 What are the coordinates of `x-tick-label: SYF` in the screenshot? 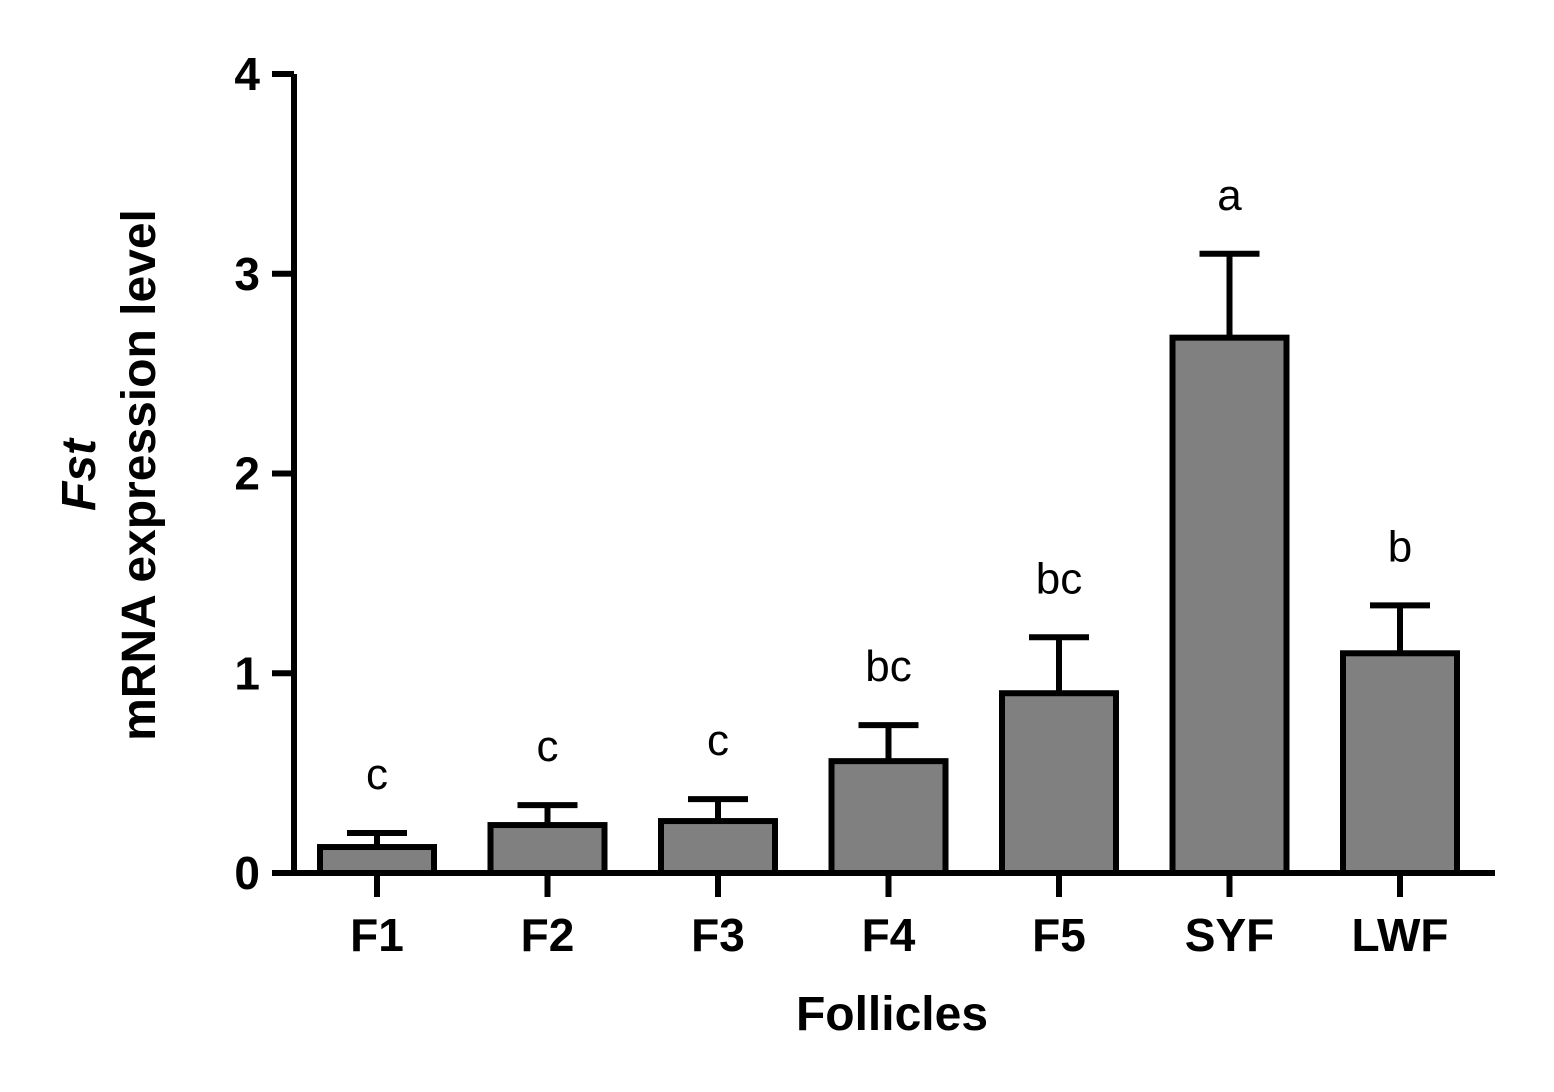 It's located at (1229, 935).